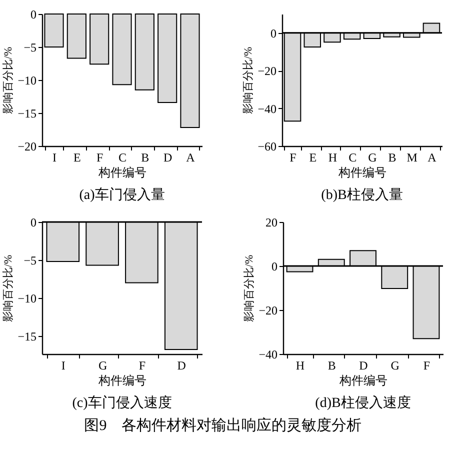 The width and height of the screenshot is (470, 464). What do you see at coordinates (272, 223) in the screenshot?
I see `y-tick-label: 20` at bounding box center [272, 223].